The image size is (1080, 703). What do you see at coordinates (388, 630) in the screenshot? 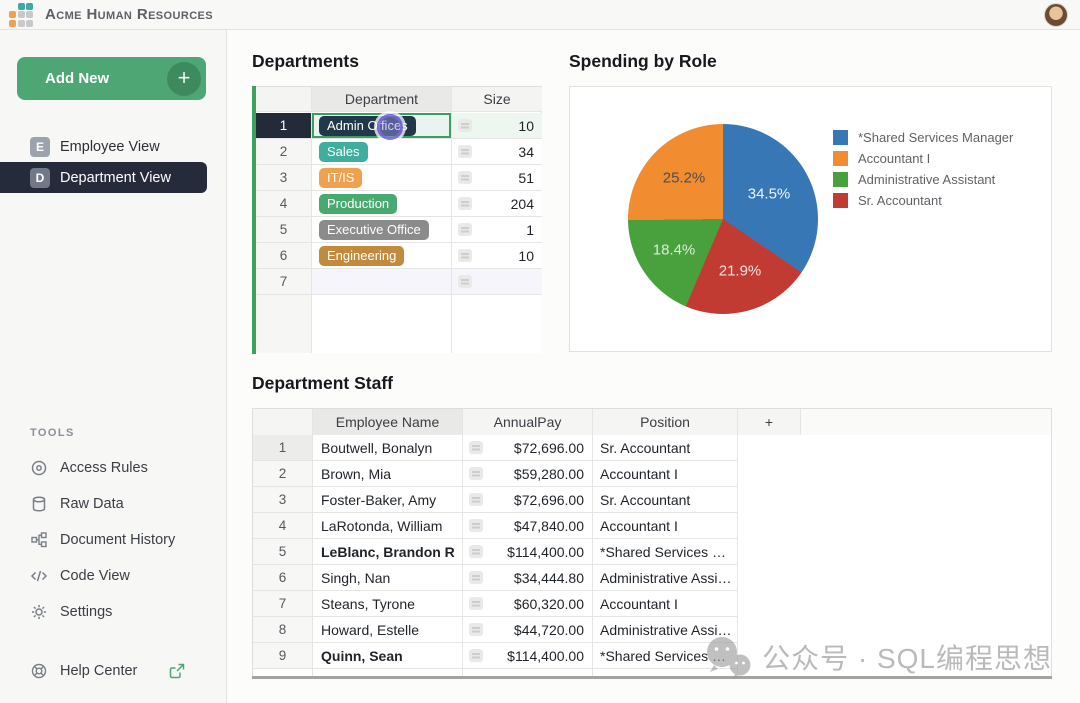
I see `employee-name-cell: Howard, Estelle` at bounding box center [388, 630].